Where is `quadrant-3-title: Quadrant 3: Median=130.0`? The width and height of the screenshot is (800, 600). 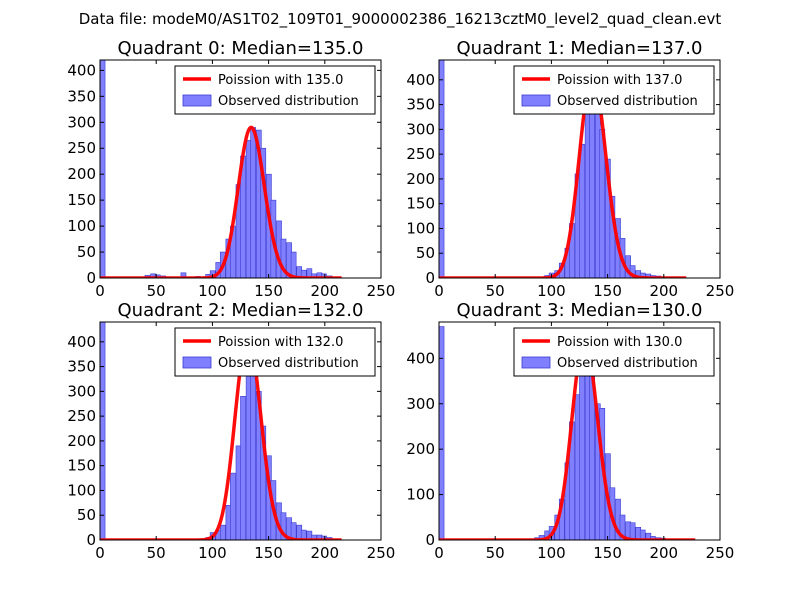
quadrant-3-title: Quadrant 3: Median=130.0 is located at coordinates (580, 310).